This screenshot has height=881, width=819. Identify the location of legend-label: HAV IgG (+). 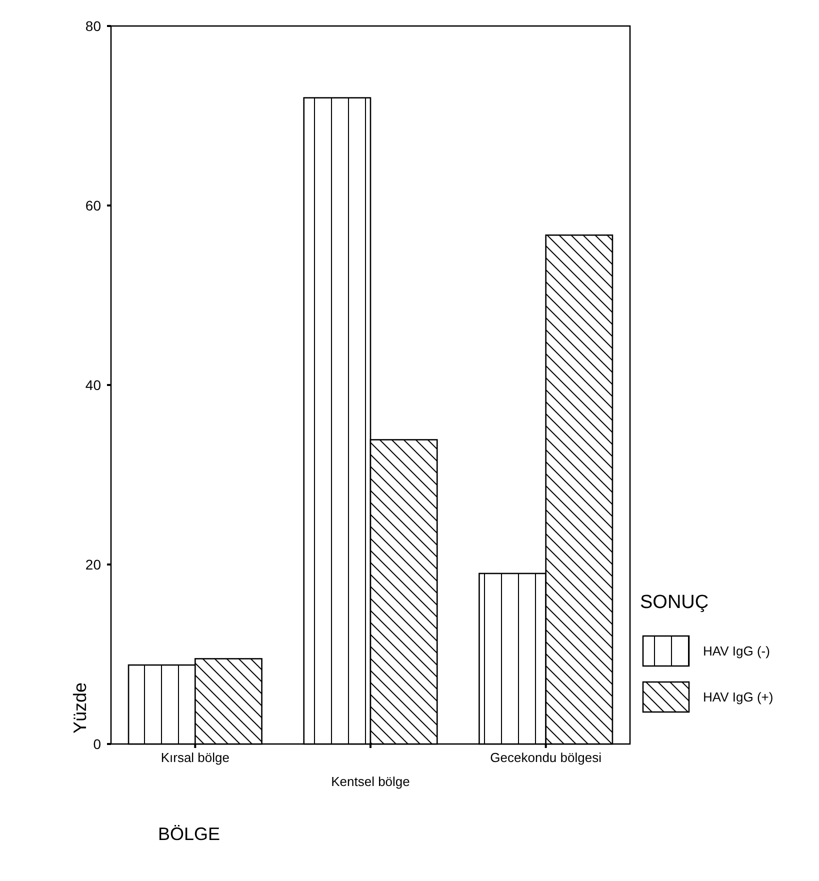
(738, 697).